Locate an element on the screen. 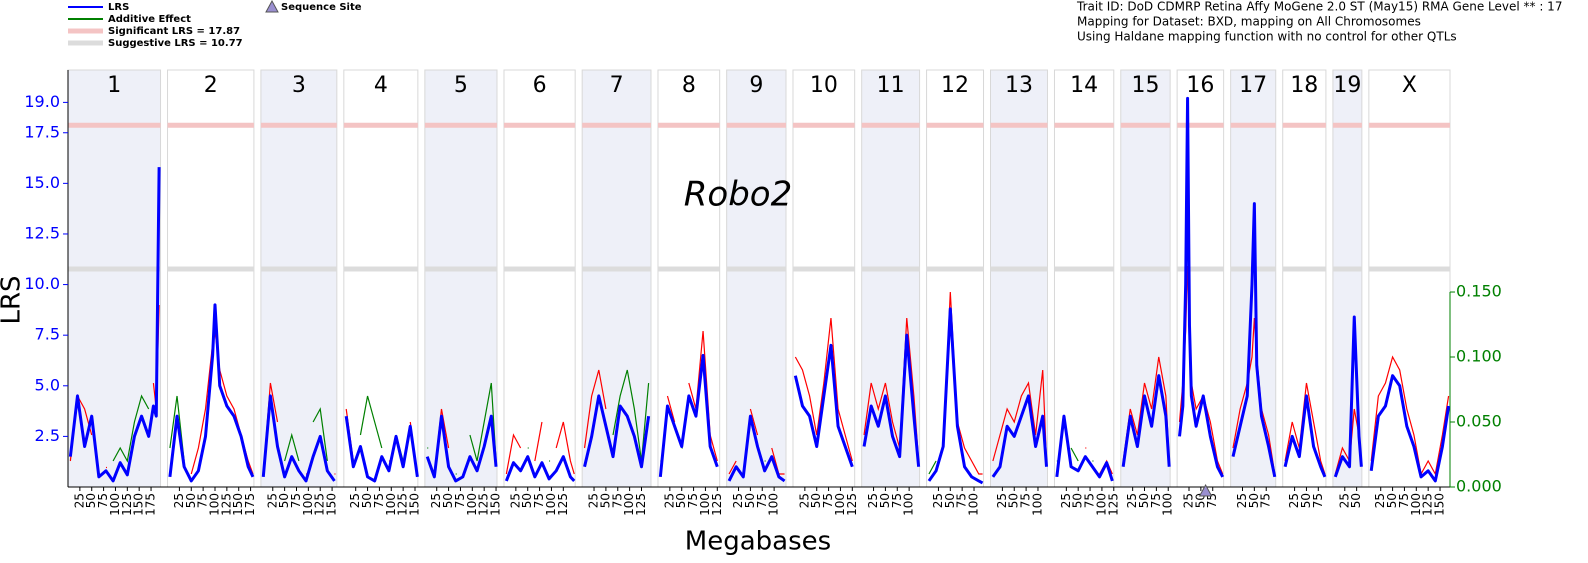 The height and width of the screenshot is (563, 1588). chromosome-label: 4 is located at coordinates (381, 85).